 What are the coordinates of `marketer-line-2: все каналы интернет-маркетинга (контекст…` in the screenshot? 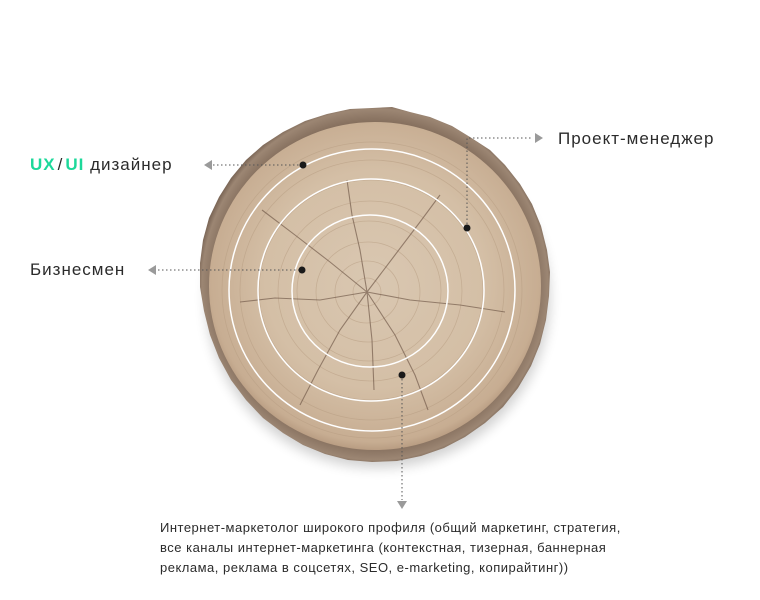 It's located at (383, 547).